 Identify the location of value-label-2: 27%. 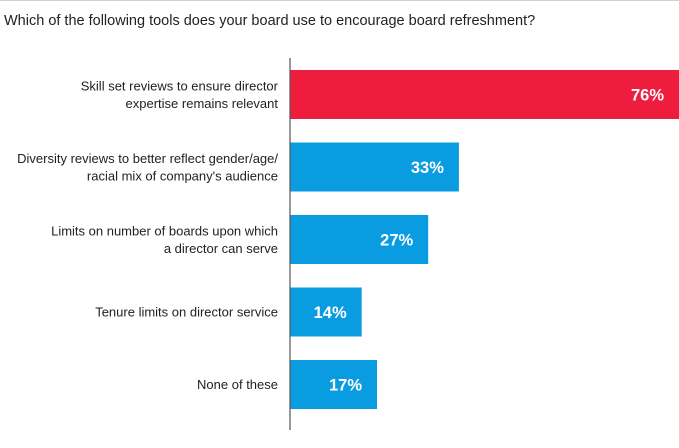
(396, 241).